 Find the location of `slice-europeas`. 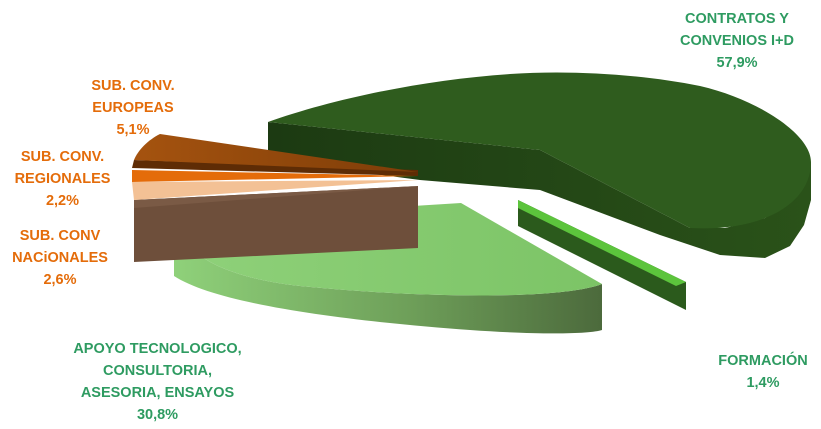

slice-europeas is located at coordinates (275, 155).